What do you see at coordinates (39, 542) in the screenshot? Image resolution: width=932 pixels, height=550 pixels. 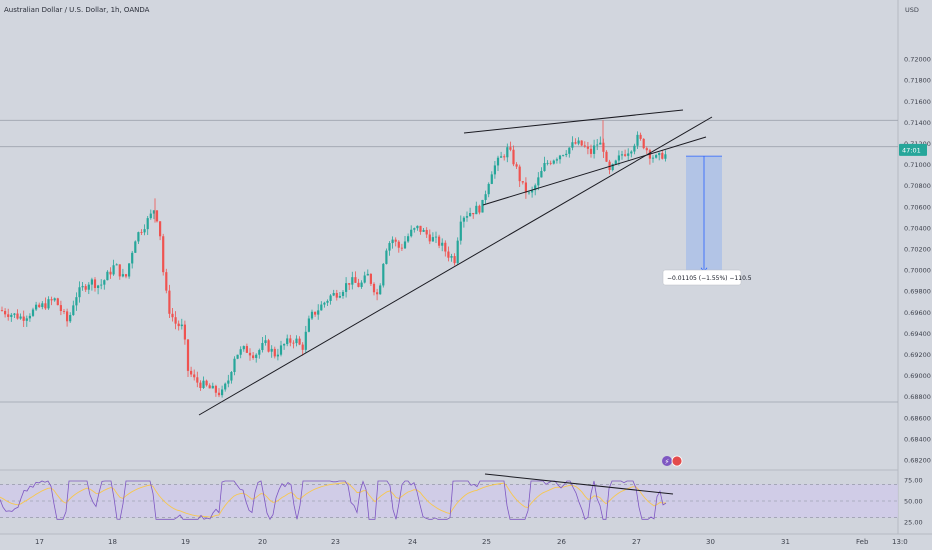 I see `time-tick-label: 17` at bounding box center [39, 542].